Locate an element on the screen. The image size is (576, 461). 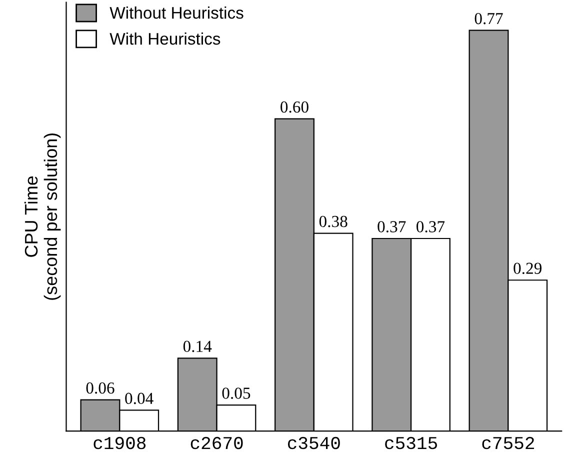
data-label: 0.29 is located at coordinates (528, 268).